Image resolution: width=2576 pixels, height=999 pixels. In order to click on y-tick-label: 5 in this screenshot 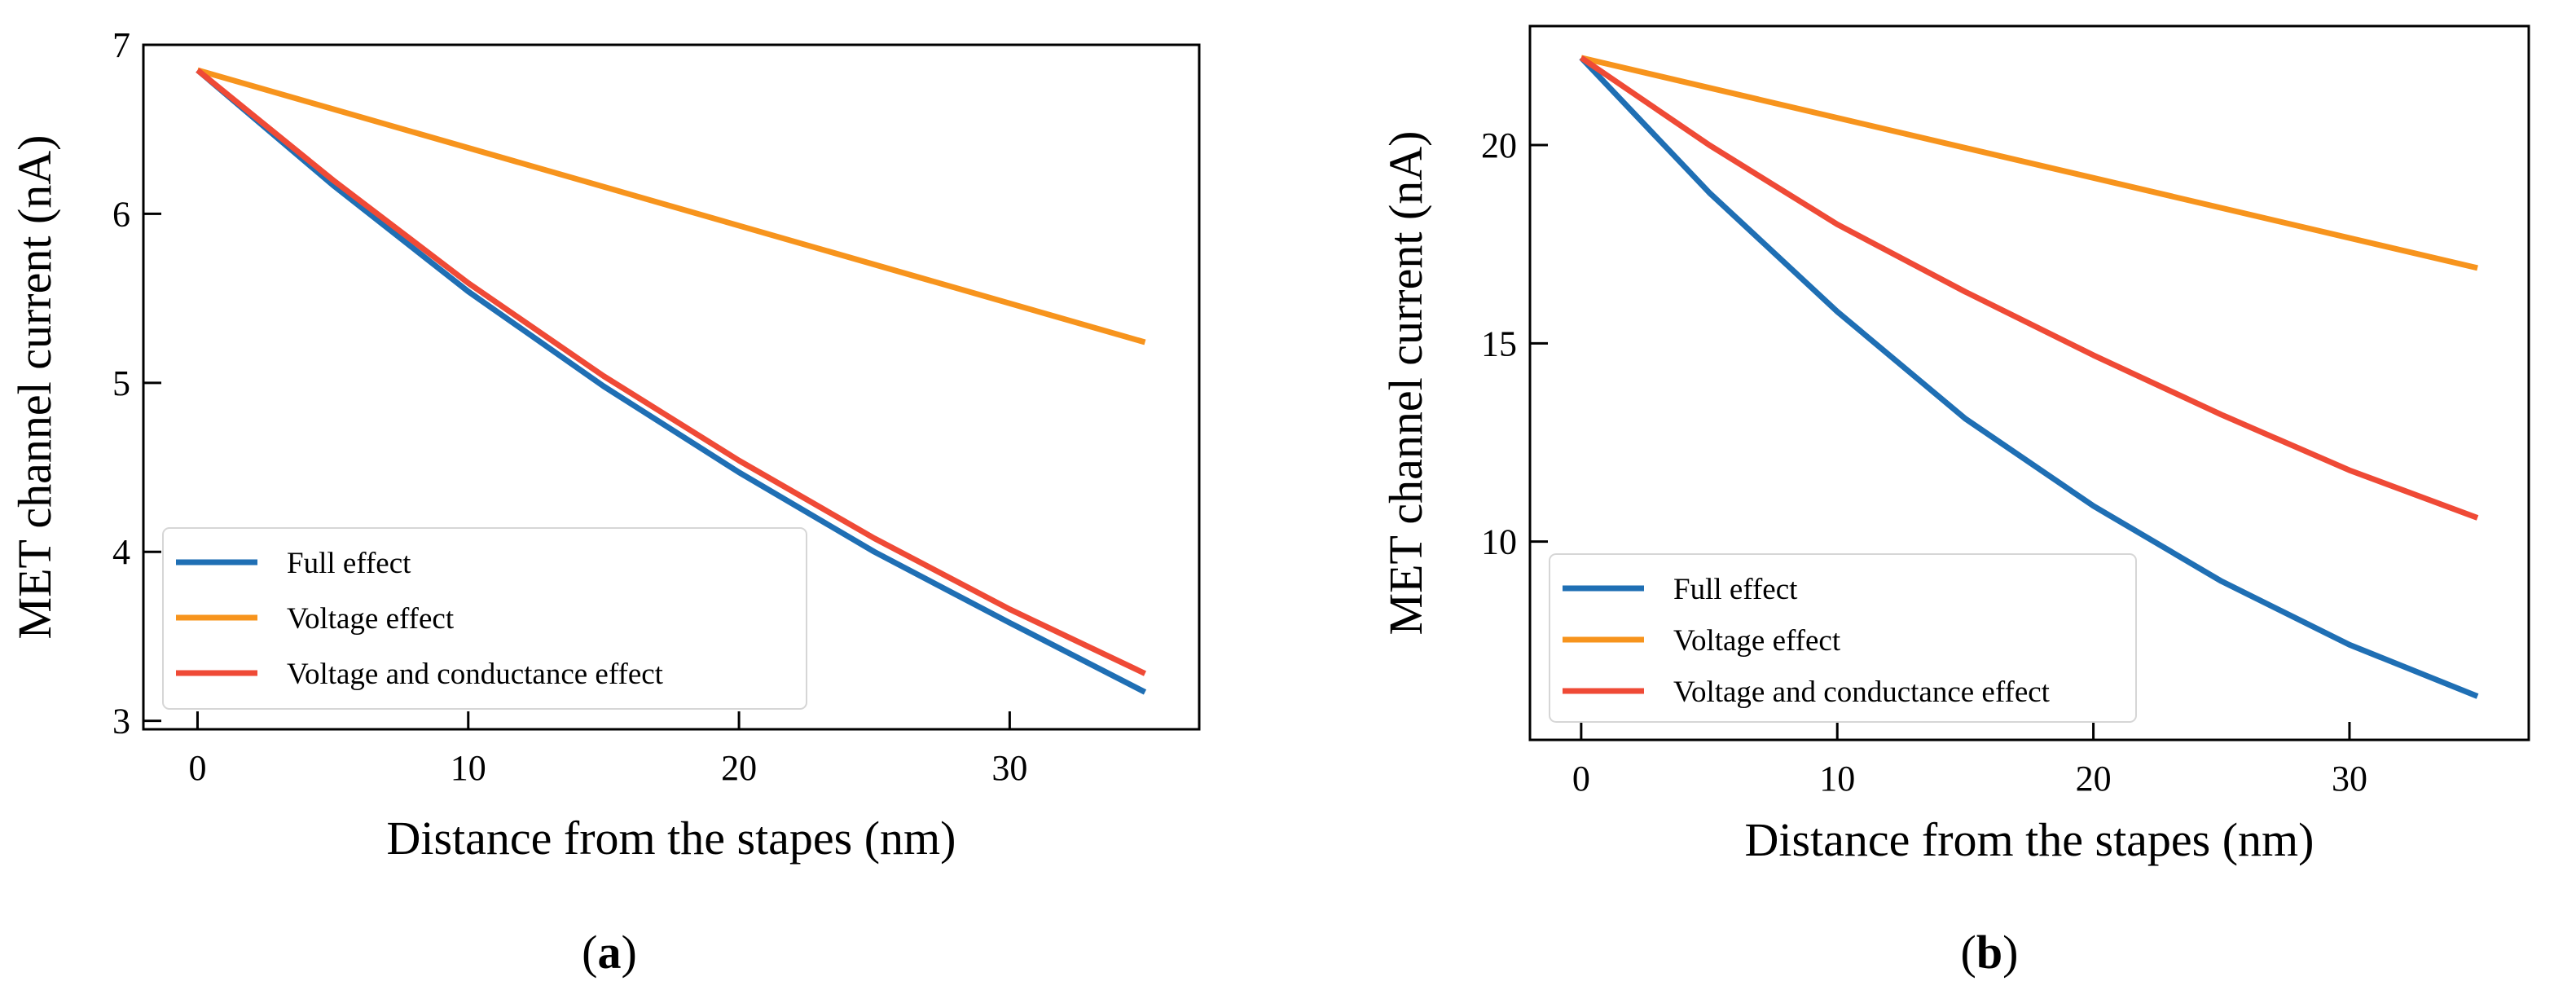, I will do `click(121, 383)`.